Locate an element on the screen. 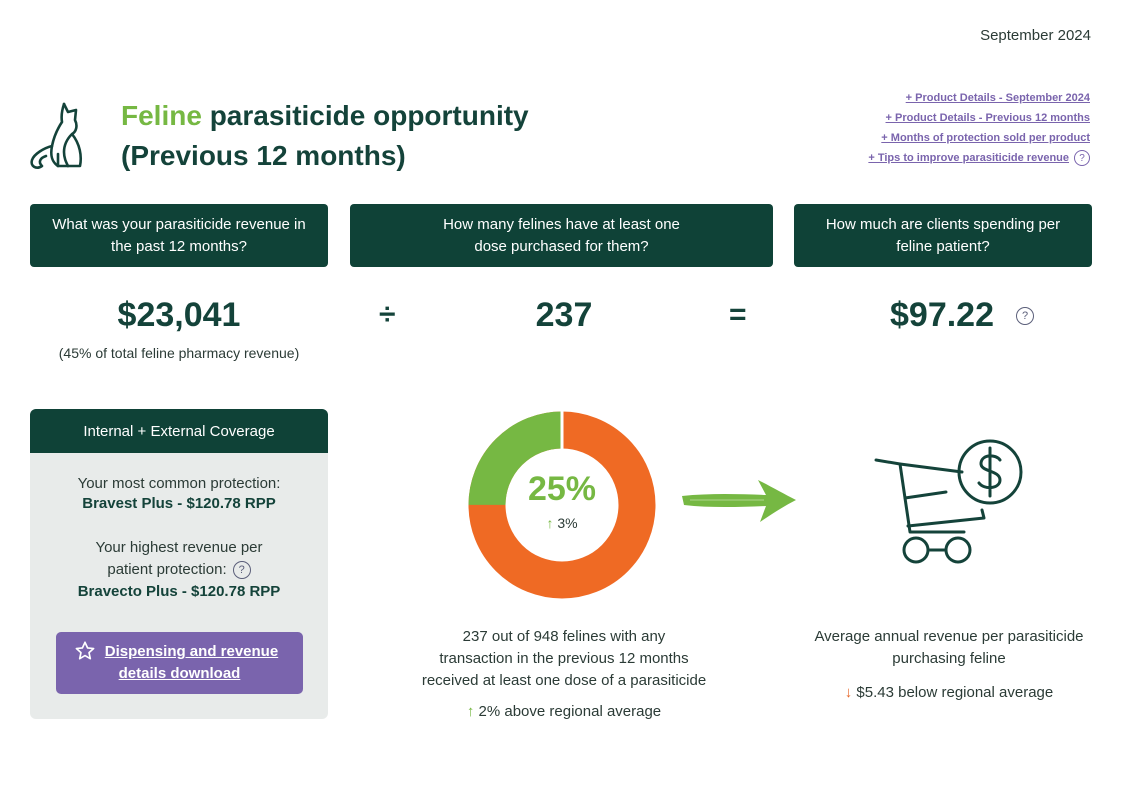 This screenshot has height=792, width=1122. download-label-line1: Dispensing and revenue is located at coordinates (191, 651).